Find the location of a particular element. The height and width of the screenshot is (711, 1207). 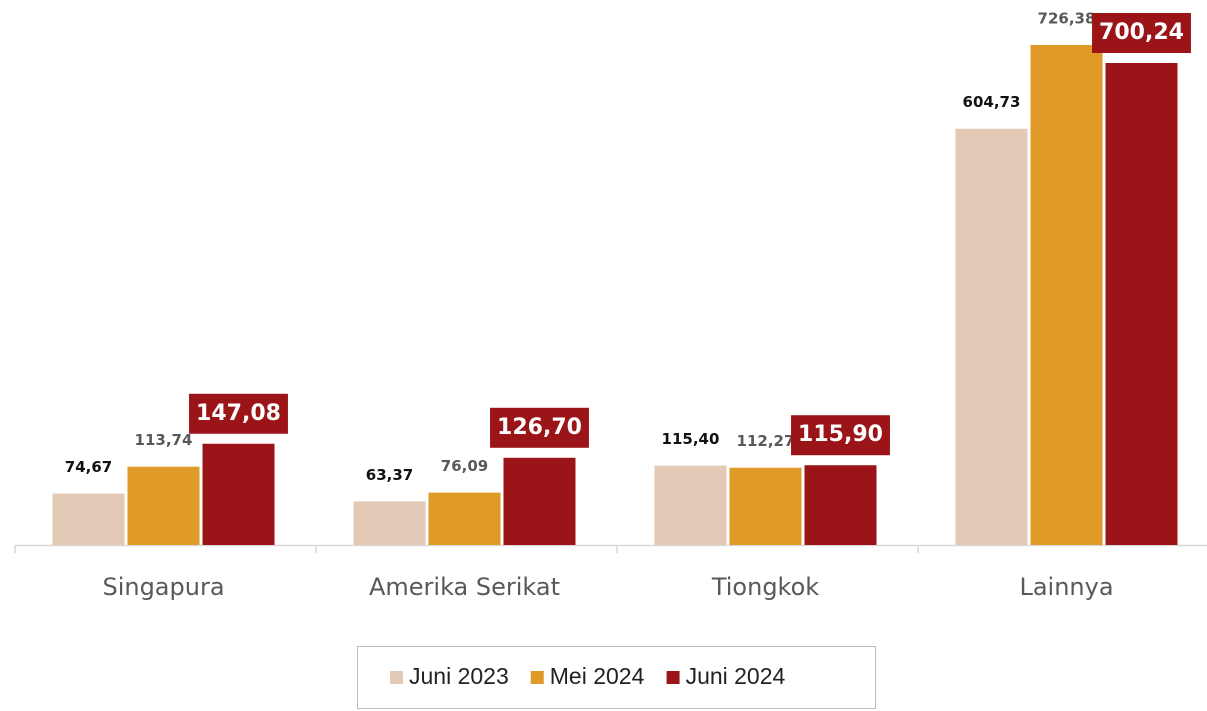

value-label-group: 126,70 is located at coordinates (539, 427).